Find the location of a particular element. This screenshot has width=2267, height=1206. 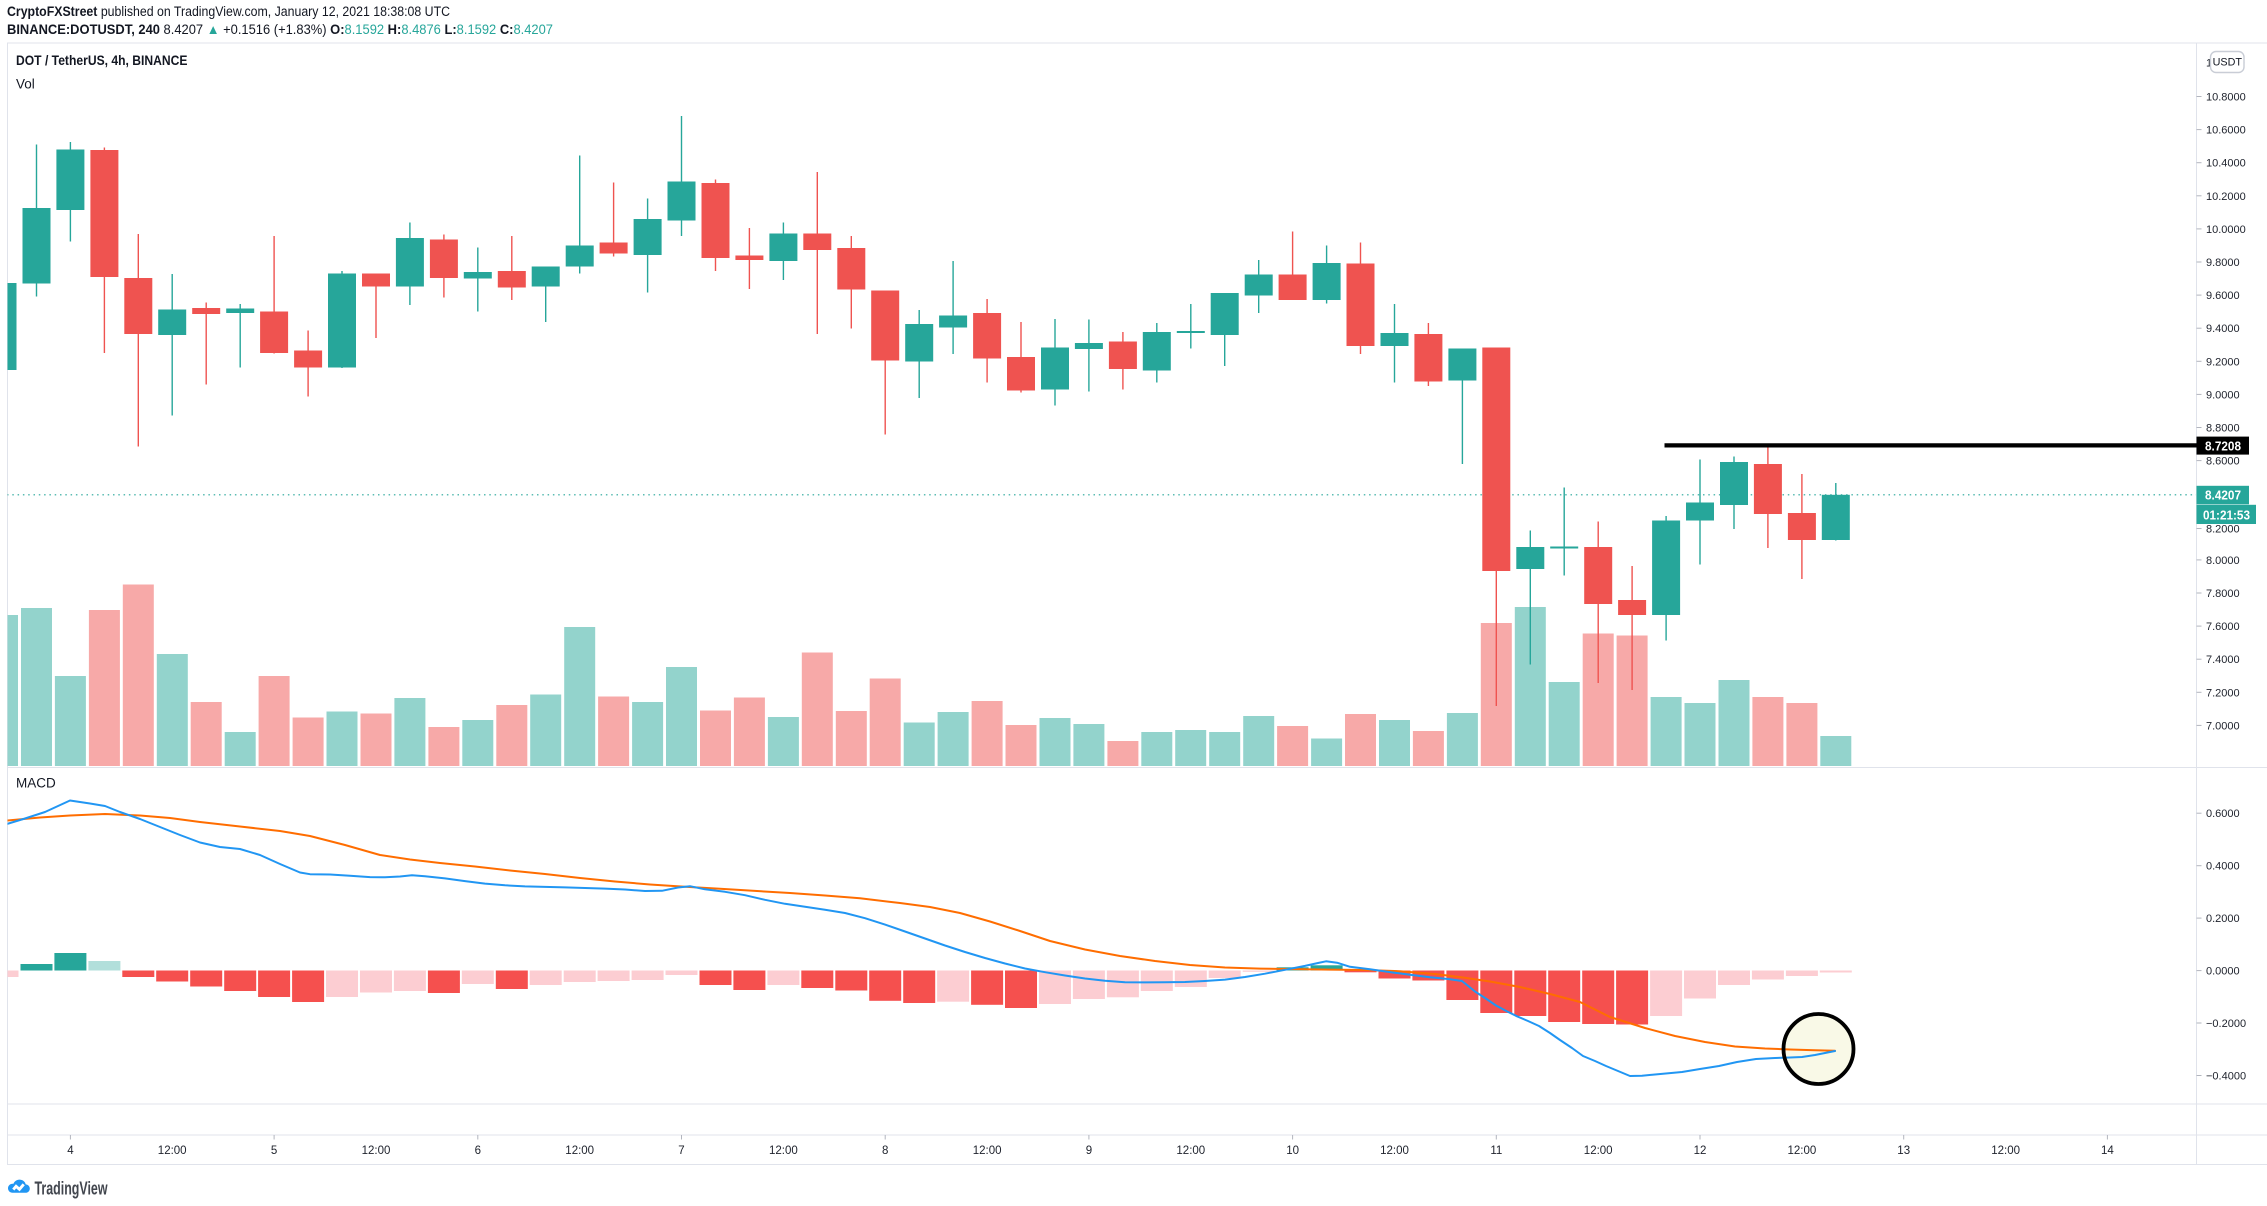

svg-text: 7.8000 is located at coordinates (2223, 594).